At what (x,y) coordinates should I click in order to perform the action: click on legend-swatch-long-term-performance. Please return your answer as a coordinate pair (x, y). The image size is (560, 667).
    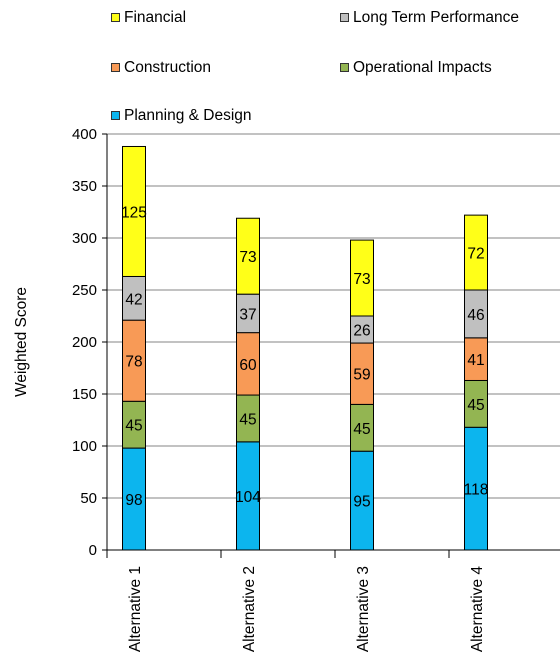
    Looking at the image, I should click on (344, 18).